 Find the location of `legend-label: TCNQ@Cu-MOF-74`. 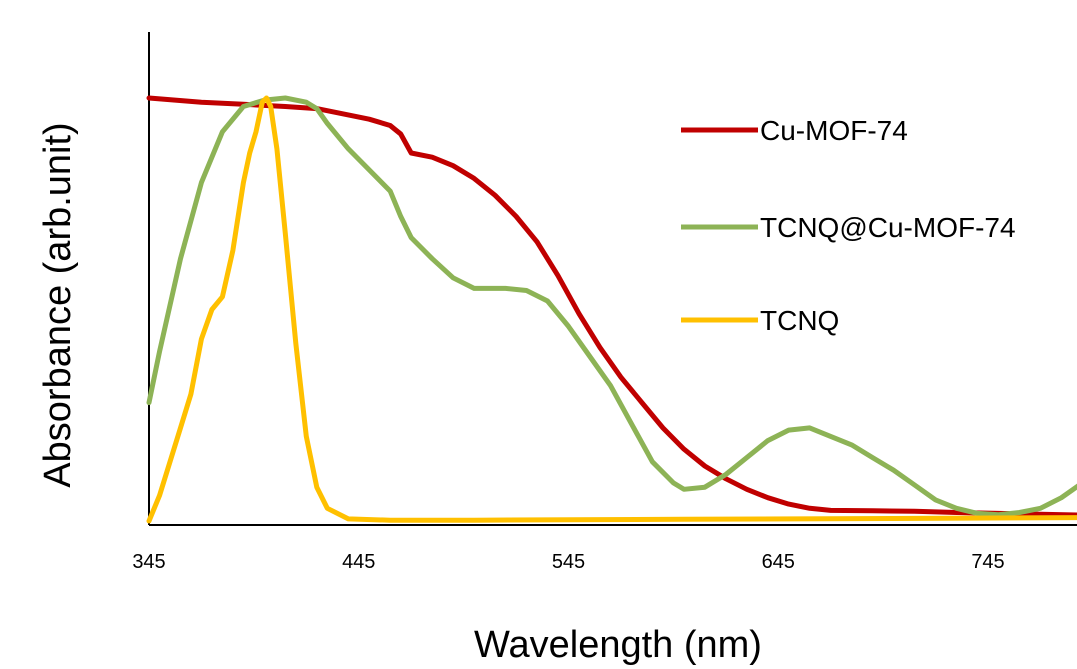

legend-label: TCNQ@Cu-MOF-74 is located at coordinates (888, 227).